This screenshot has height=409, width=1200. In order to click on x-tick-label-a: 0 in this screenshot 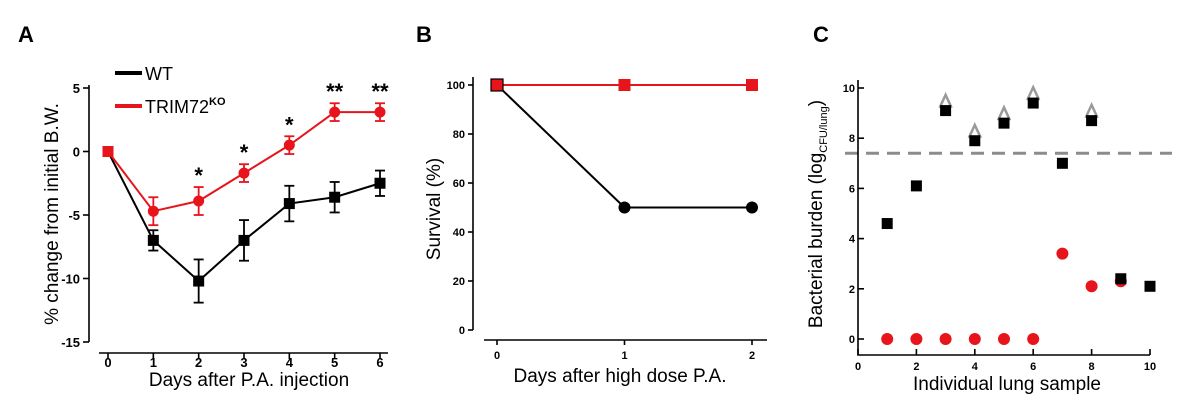, I will do `click(107, 362)`.